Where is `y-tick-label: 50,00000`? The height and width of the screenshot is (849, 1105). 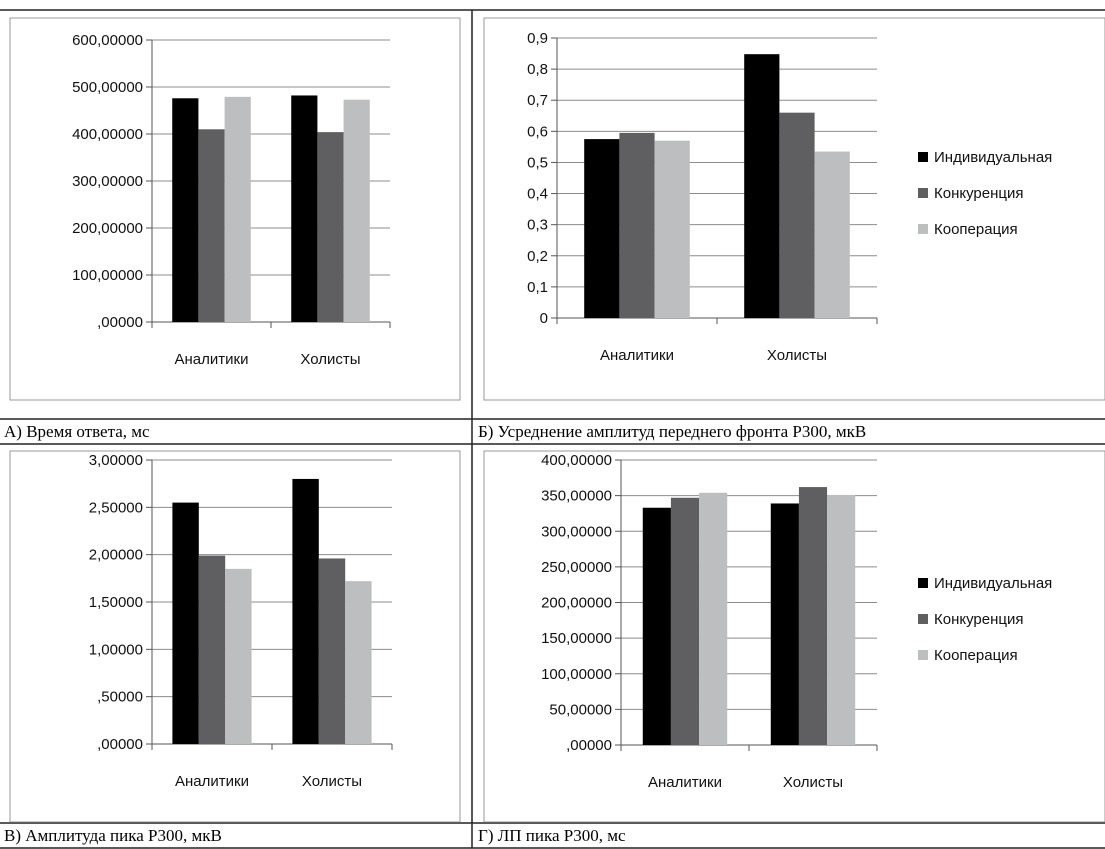 y-tick-label: 50,00000 is located at coordinates (580, 709).